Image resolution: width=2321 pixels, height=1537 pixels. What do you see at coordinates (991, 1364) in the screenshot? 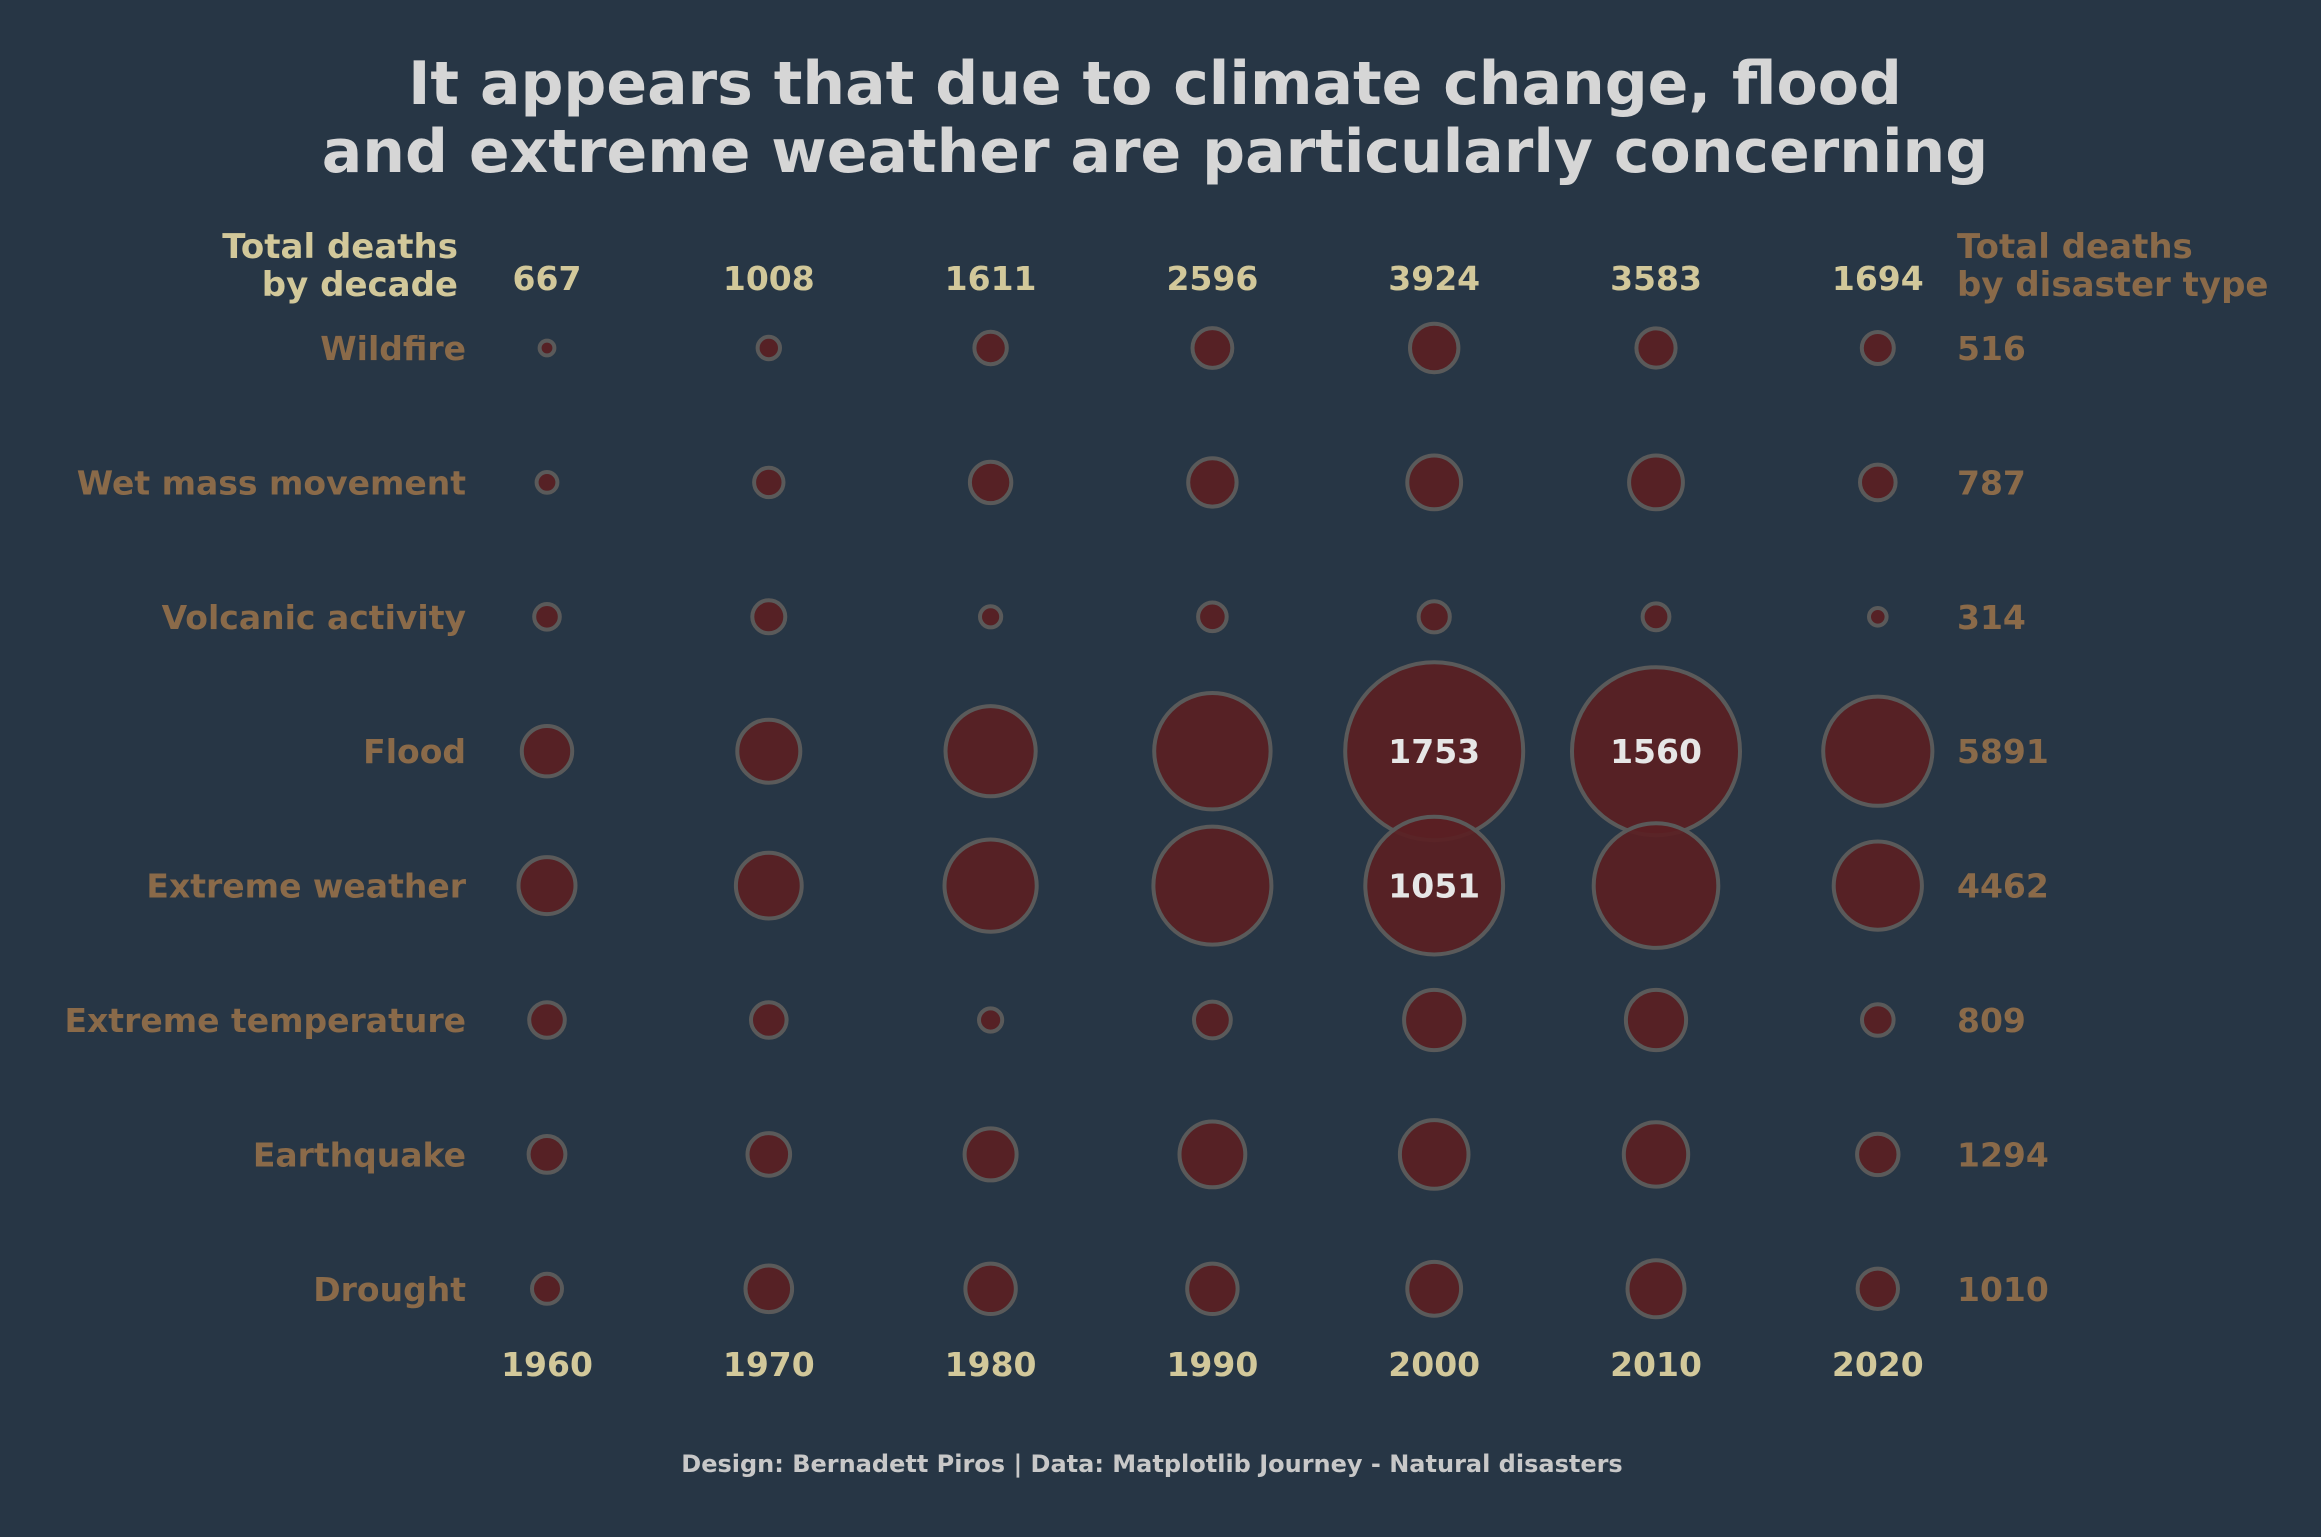
I see `decade-label-1980: 1980` at bounding box center [991, 1364].